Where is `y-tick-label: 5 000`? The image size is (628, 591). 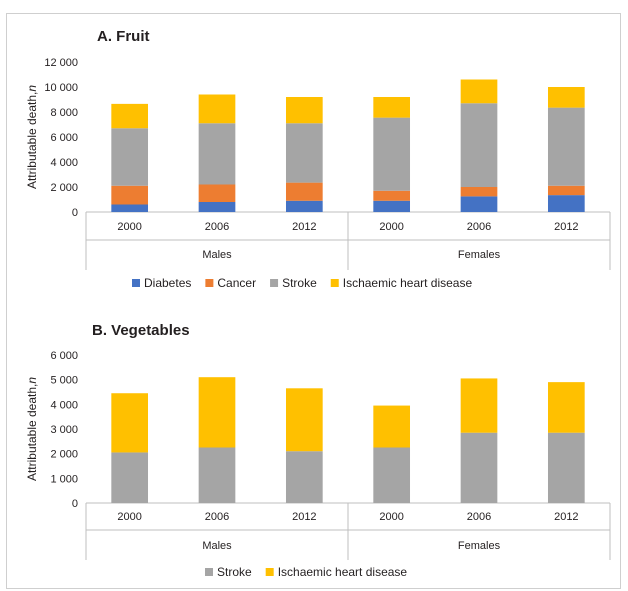 y-tick-label: 5 000 is located at coordinates (64, 381).